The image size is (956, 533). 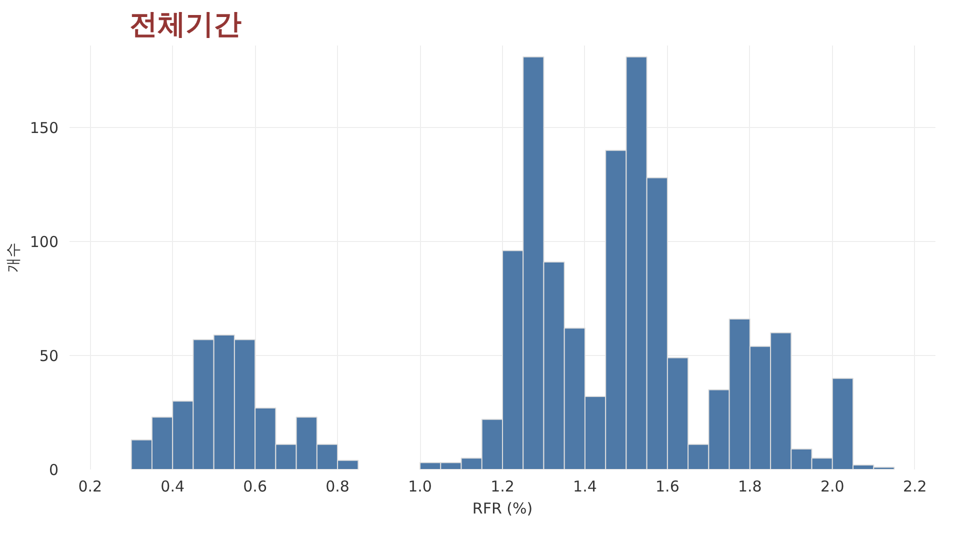 I want to click on y-tick-label: 100, so click(x=44, y=242).